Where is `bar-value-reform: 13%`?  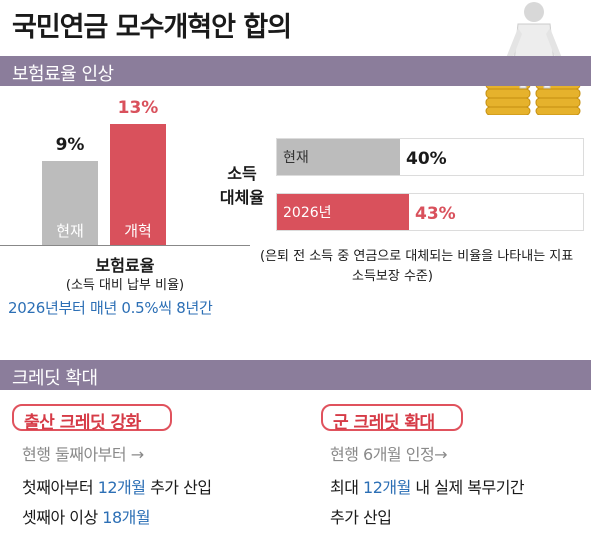
bar-value-reform: 13% is located at coordinates (138, 108).